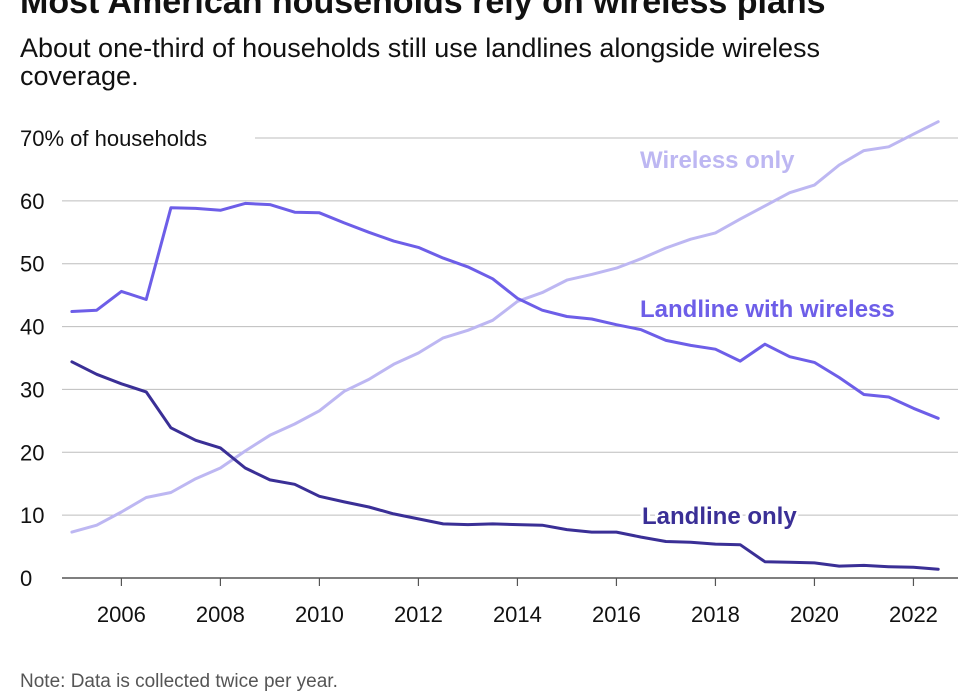 The image size is (980, 699). I want to click on y-tick-label-30: 30, so click(32, 389).